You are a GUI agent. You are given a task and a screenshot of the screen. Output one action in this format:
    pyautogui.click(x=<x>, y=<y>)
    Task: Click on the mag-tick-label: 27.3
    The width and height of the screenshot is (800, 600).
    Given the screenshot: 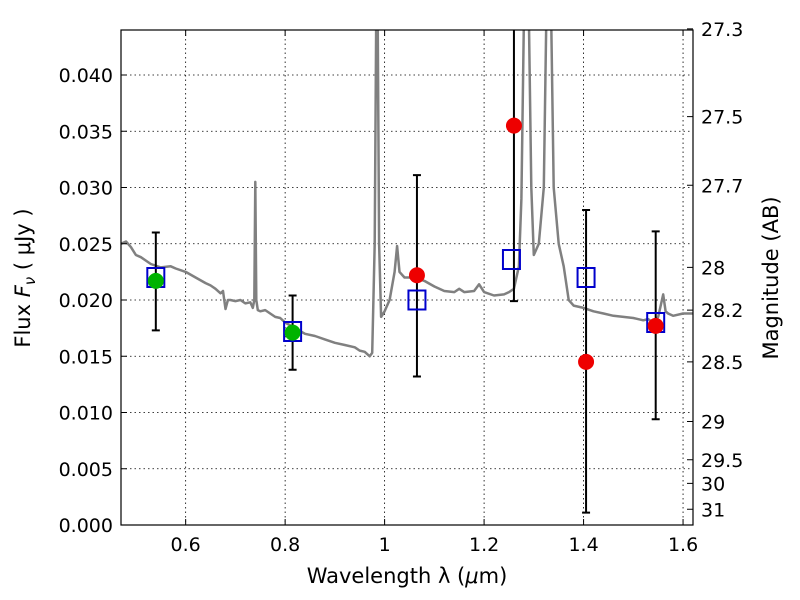 What is the action you would take?
    pyautogui.click(x=722, y=30)
    